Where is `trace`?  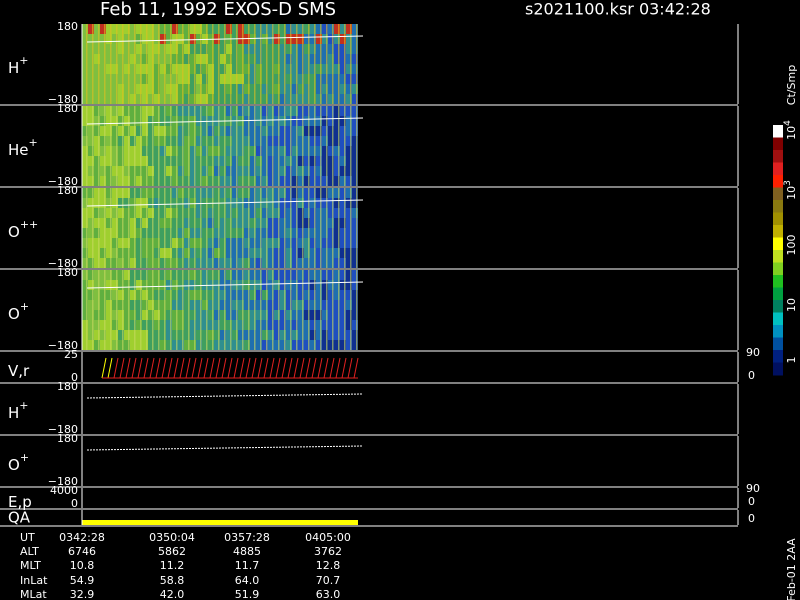
trace is located at coordinates (225, 203).